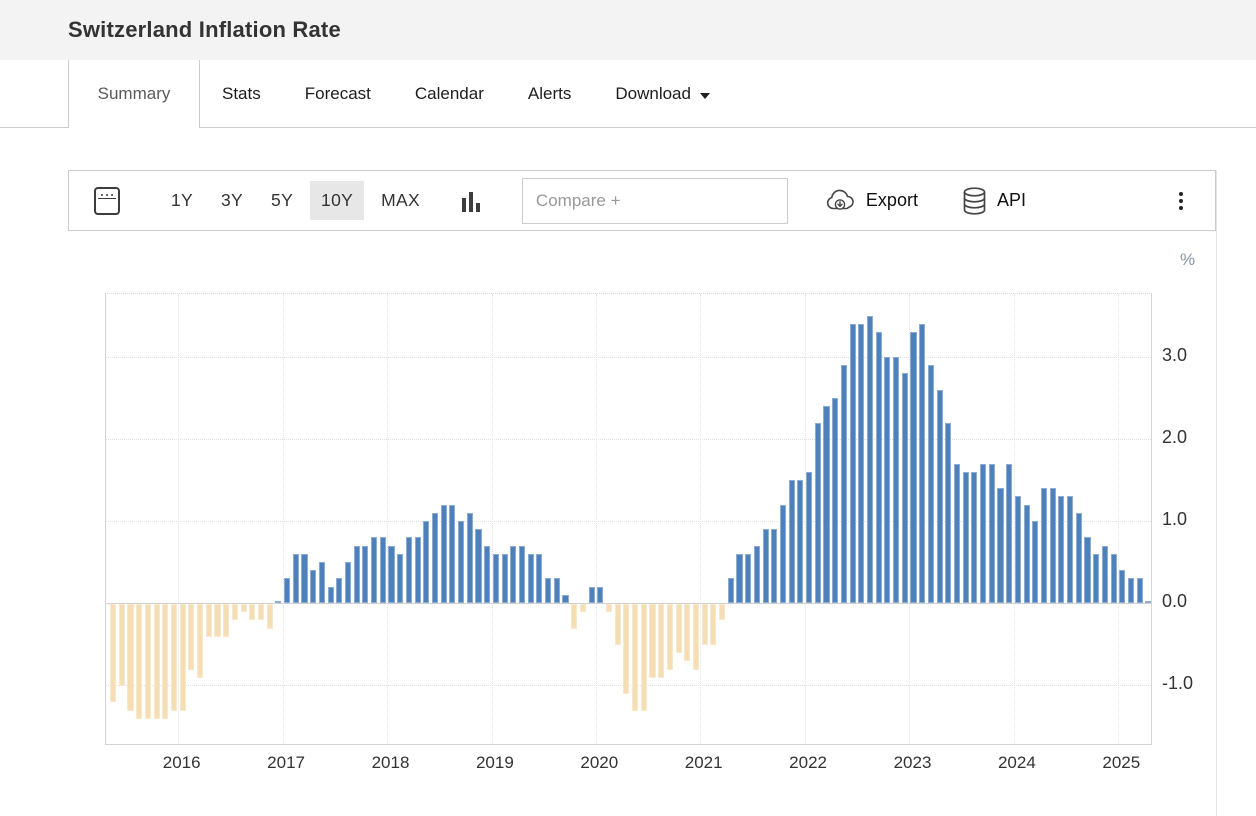 This screenshot has height=816, width=1256. Describe the element at coordinates (232, 200) in the screenshot. I see `range-3y: 3Y` at that location.